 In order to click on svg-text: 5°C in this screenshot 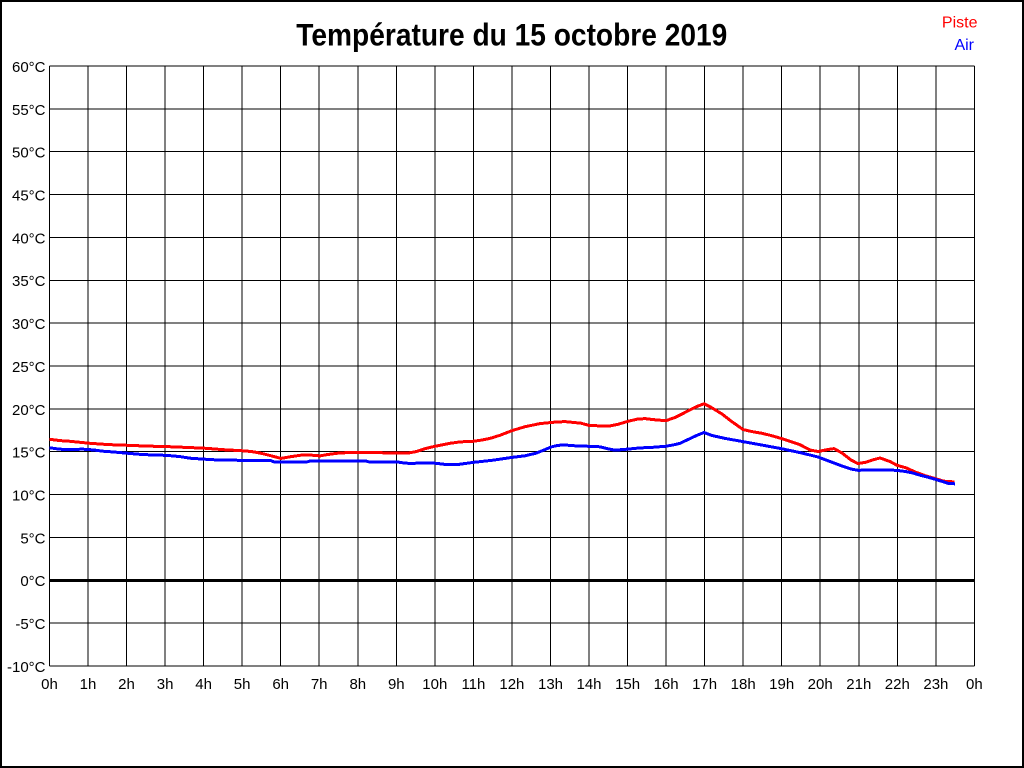, I will do `click(32, 538)`.